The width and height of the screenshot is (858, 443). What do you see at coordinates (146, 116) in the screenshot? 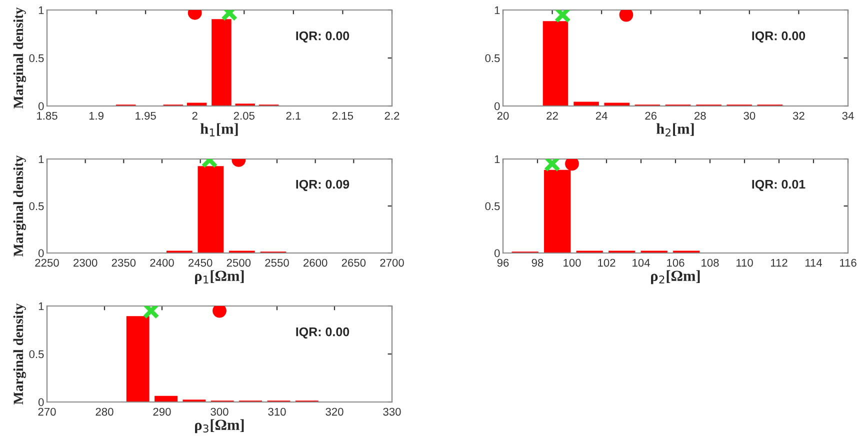
I see `x-tick-label: 1.95` at bounding box center [146, 116].